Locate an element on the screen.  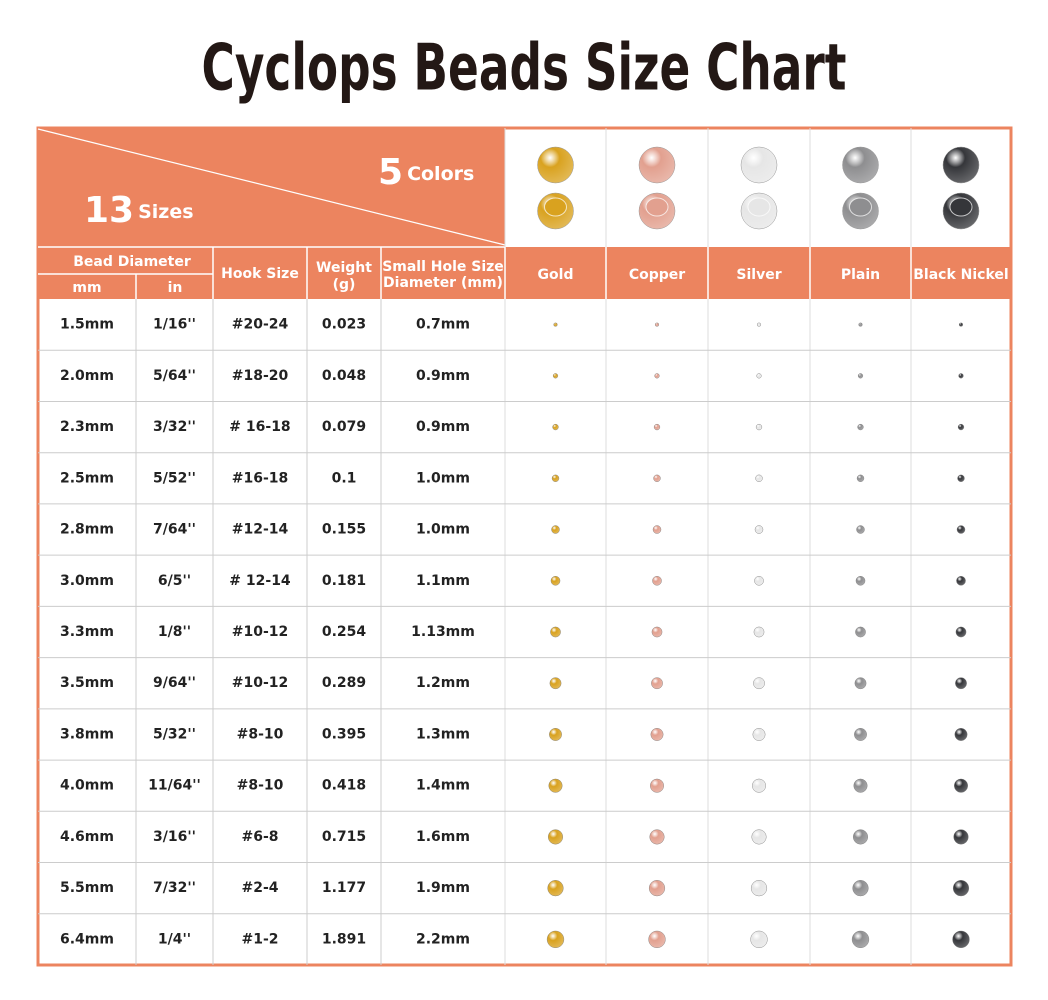
cell: 0.181 is located at coordinates (344, 581).